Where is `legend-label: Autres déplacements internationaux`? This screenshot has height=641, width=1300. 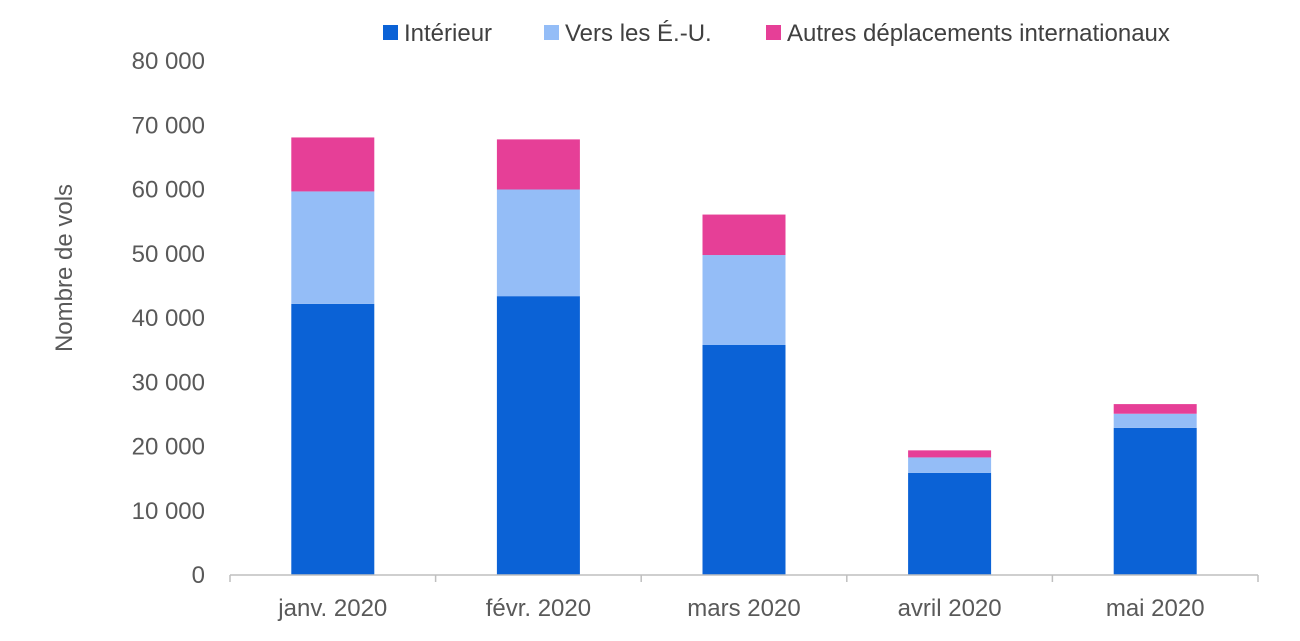
legend-label: Autres déplacements internationaux is located at coordinates (978, 33).